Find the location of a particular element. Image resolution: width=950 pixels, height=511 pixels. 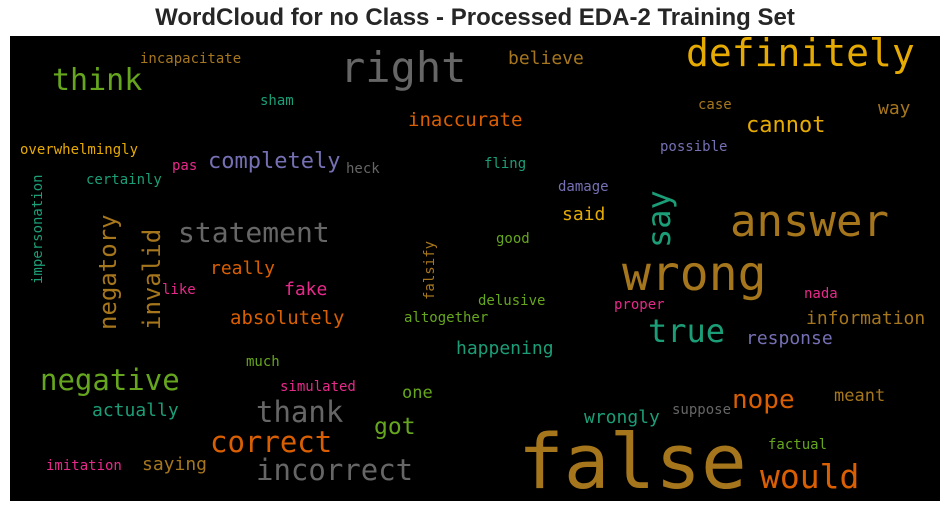

word-would: would is located at coordinates (809, 476).